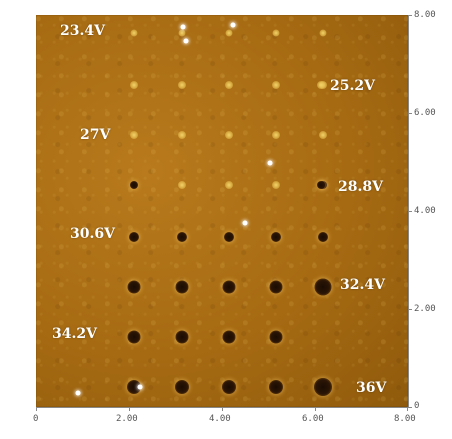  What do you see at coordinates (352, 86) in the screenshot?
I see `voltage-label-row-2: 25.2V` at bounding box center [352, 86].